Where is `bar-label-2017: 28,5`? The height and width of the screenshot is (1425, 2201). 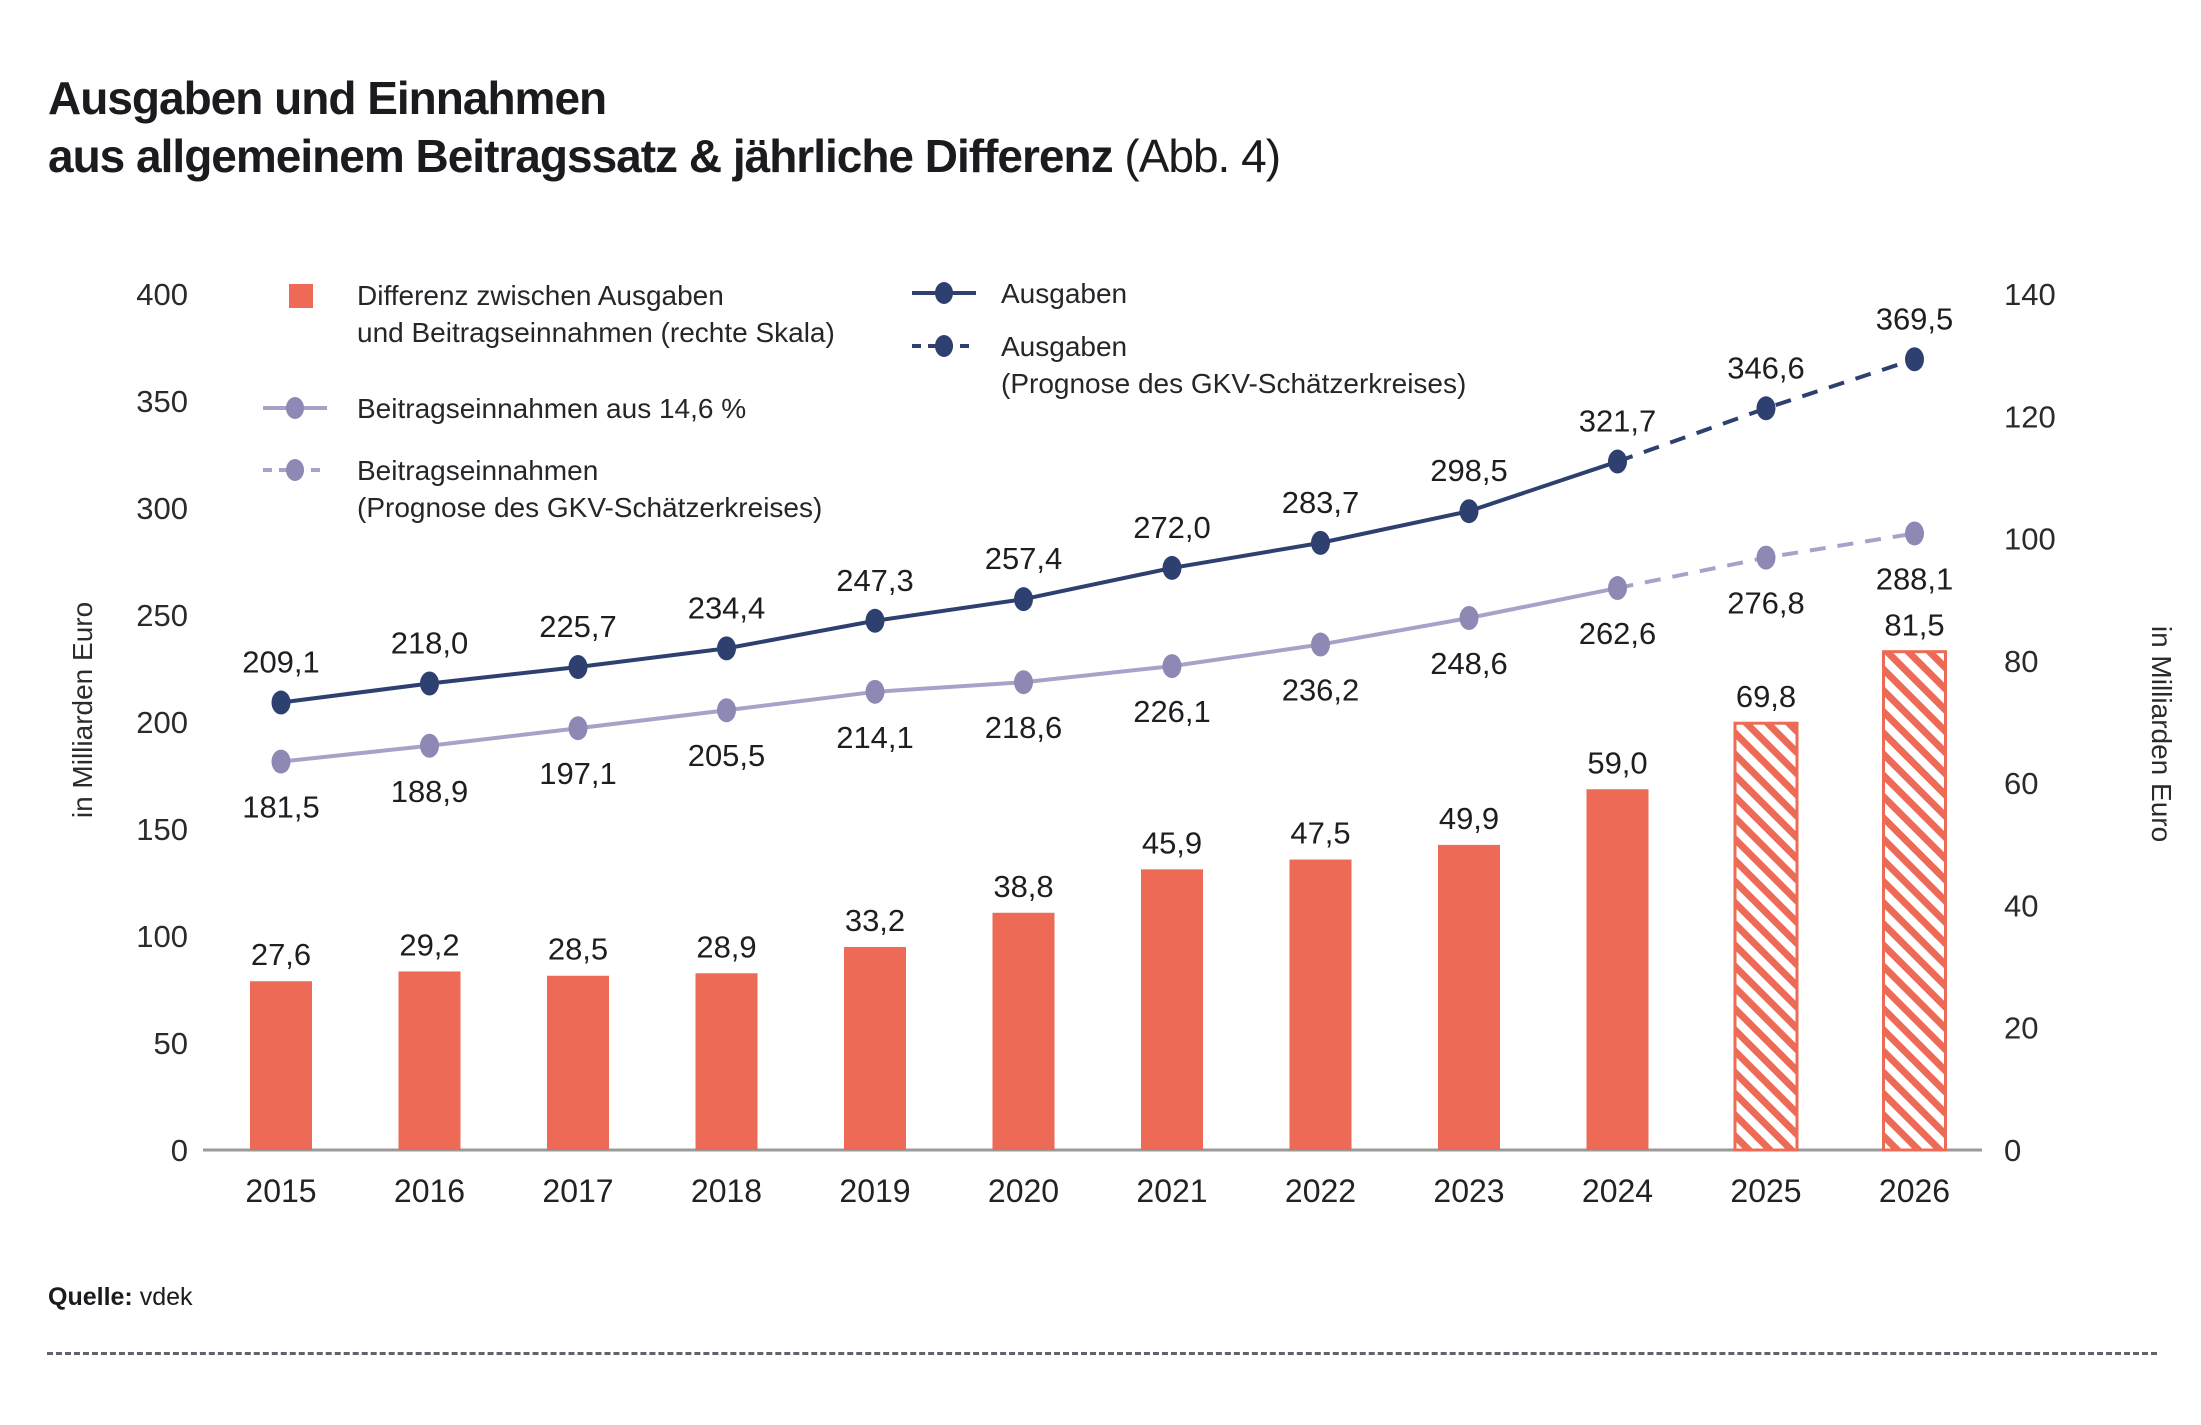 bar-label-2017: 28,5 is located at coordinates (578, 949).